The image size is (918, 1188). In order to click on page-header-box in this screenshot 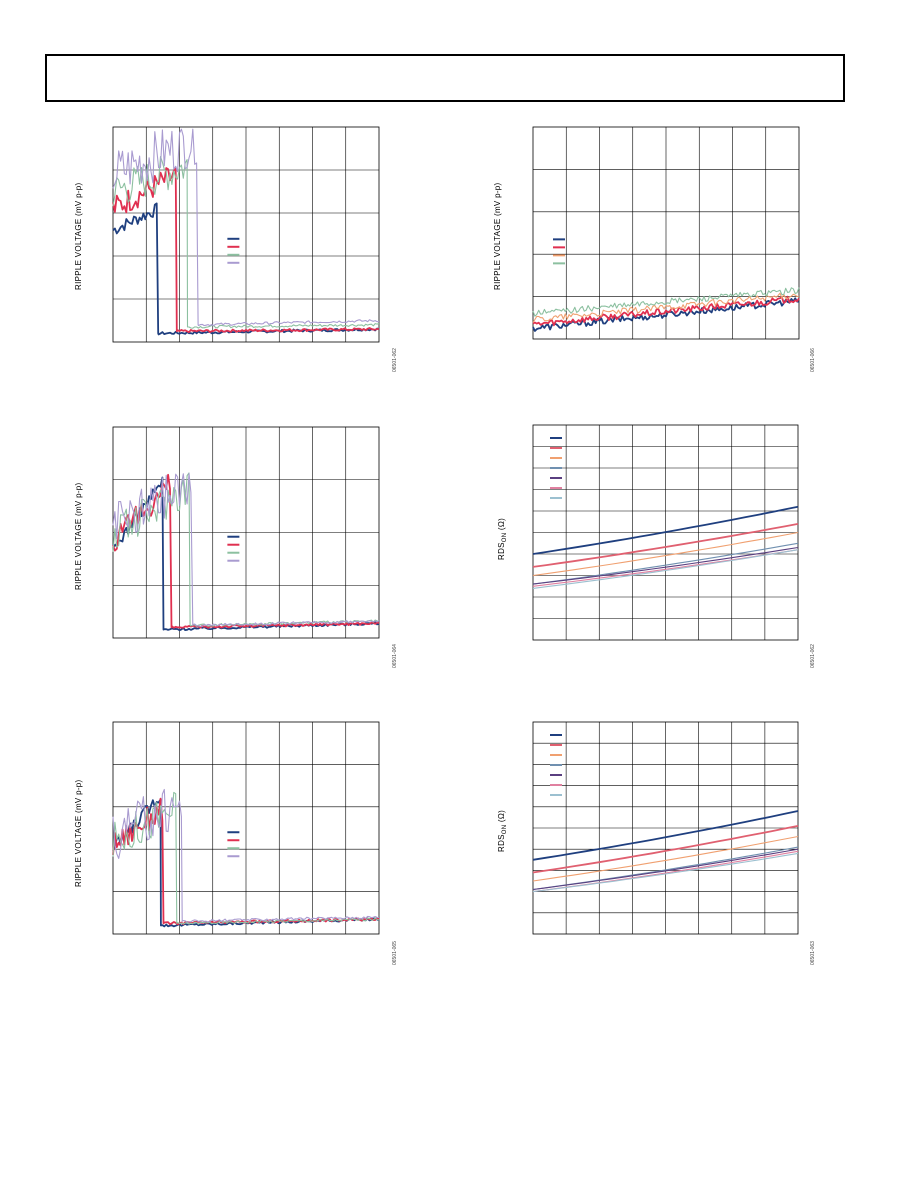, I will do `click(445, 78)`.